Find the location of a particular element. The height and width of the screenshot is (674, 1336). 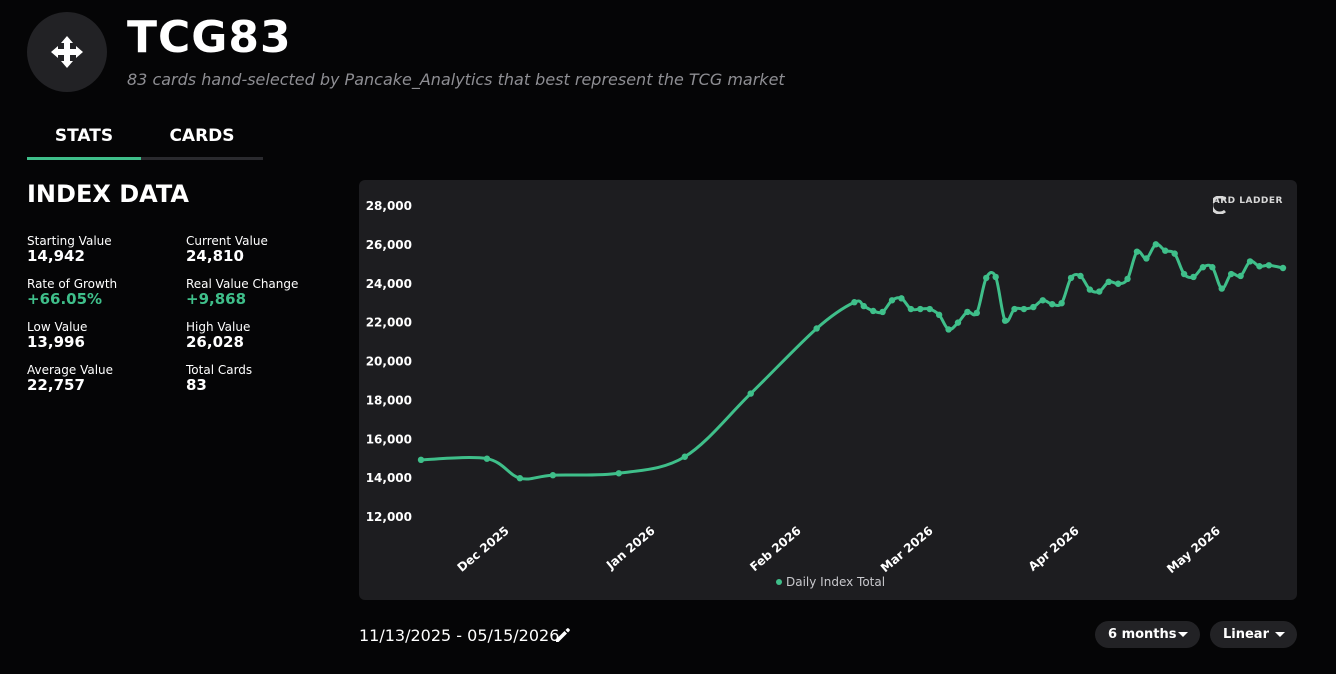

stat-high-value: High Value 26,028 is located at coordinates (261, 335).